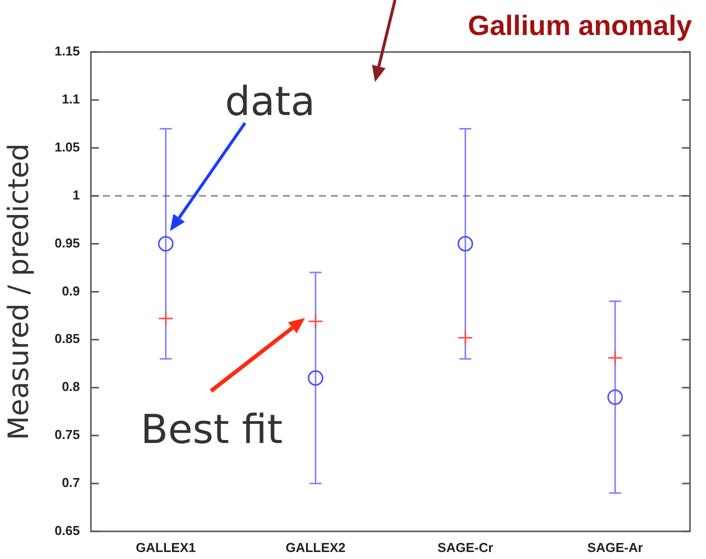 The image size is (706, 559). I want to click on y-tick-label: 1.05, so click(67, 146).